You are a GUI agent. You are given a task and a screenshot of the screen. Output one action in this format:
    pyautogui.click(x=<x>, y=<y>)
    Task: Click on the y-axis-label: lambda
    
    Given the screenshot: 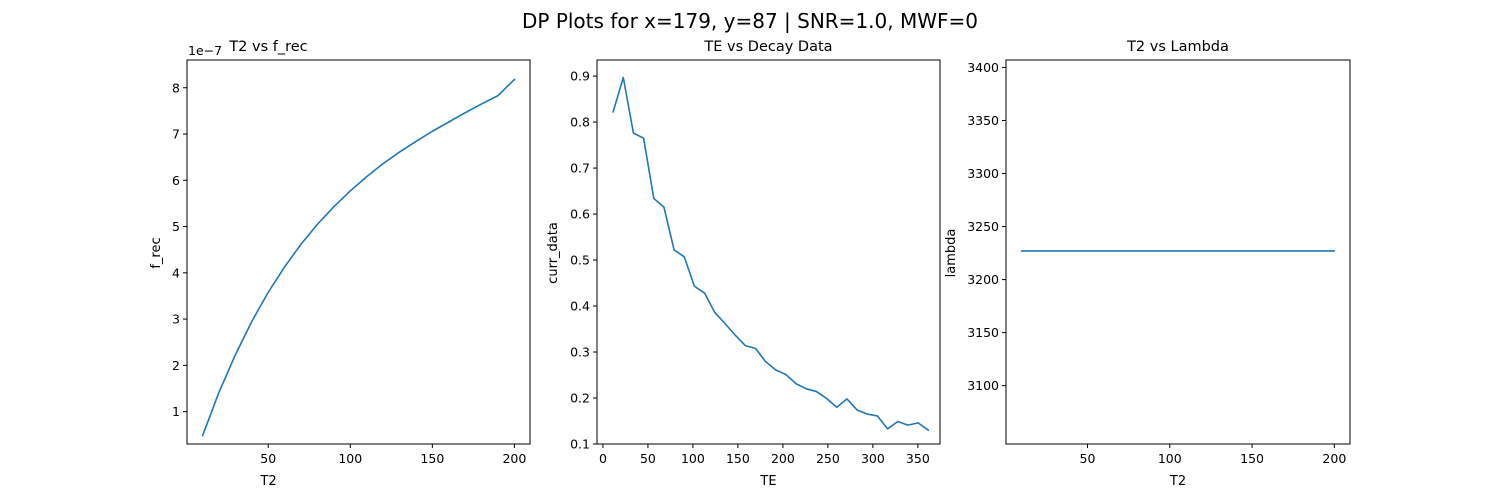 What is the action you would take?
    pyautogui.click(x=951, y=253)
    